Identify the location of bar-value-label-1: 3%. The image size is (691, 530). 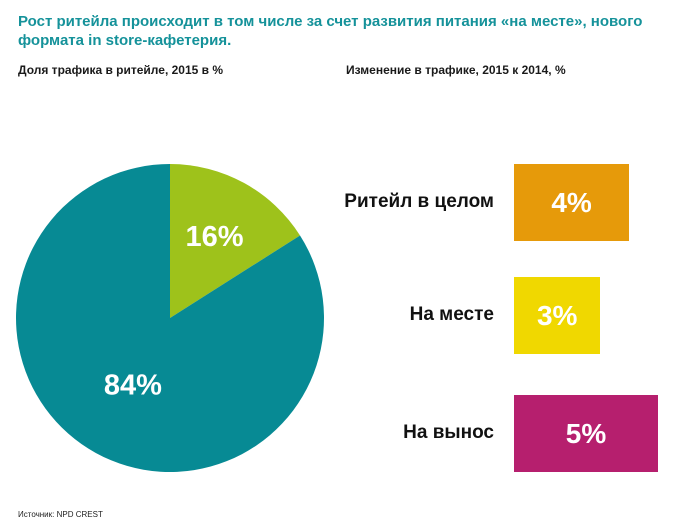
(557, 315).